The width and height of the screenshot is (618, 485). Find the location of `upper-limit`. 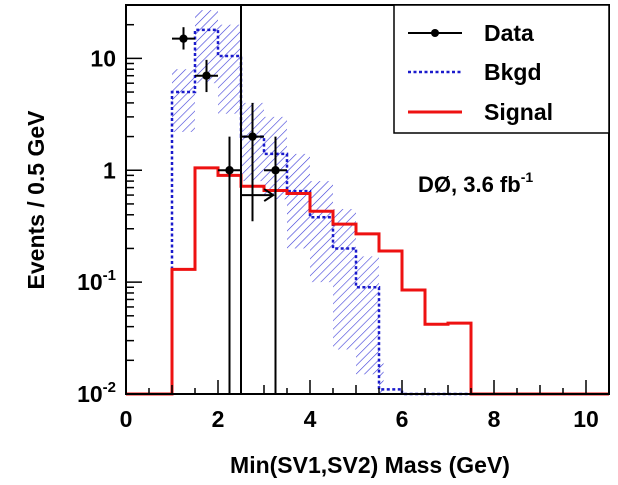

upper-limit is located at coordinates (258, 199).